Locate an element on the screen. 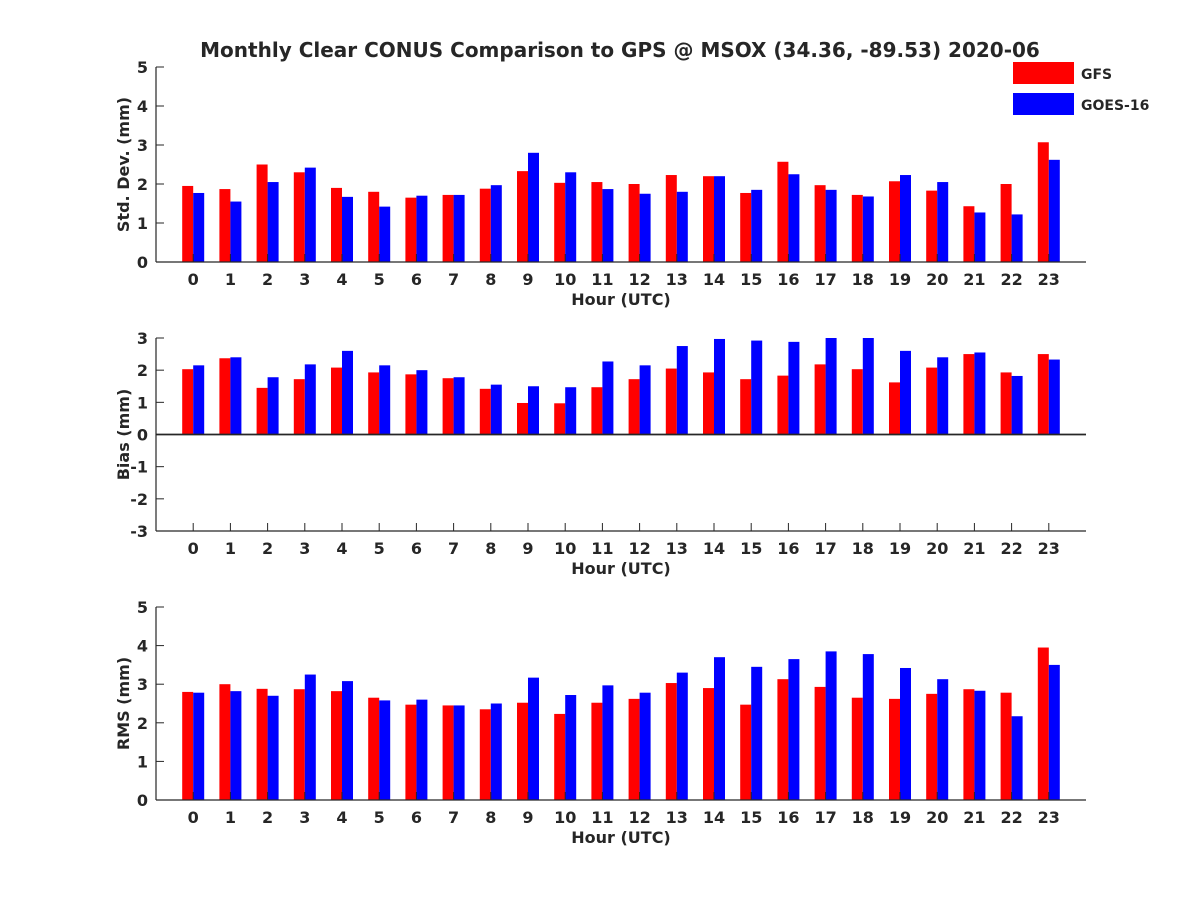 The image size is (1200, 900). y-tick-label: 5 is located at coordinates (142, 607).